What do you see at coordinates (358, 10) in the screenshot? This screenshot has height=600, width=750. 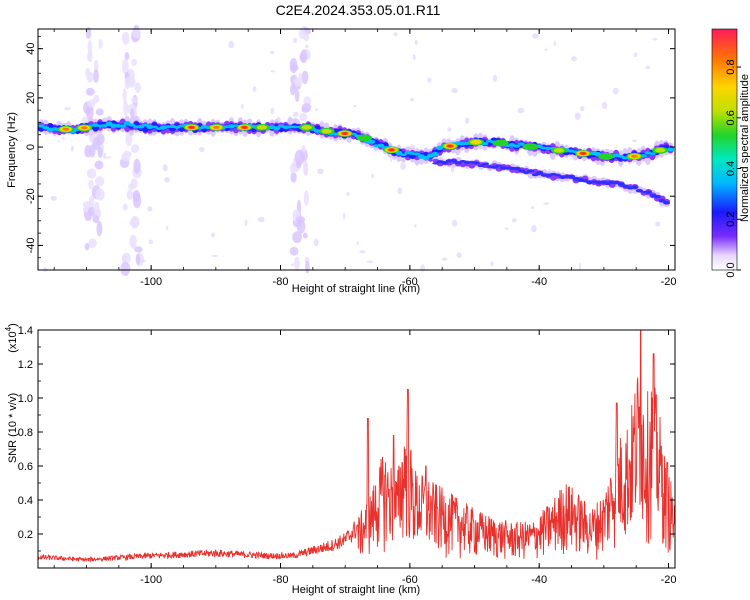 I see `figure-title: C2E4.2024.353.05.01.R11` at bounding box center [358, 10].